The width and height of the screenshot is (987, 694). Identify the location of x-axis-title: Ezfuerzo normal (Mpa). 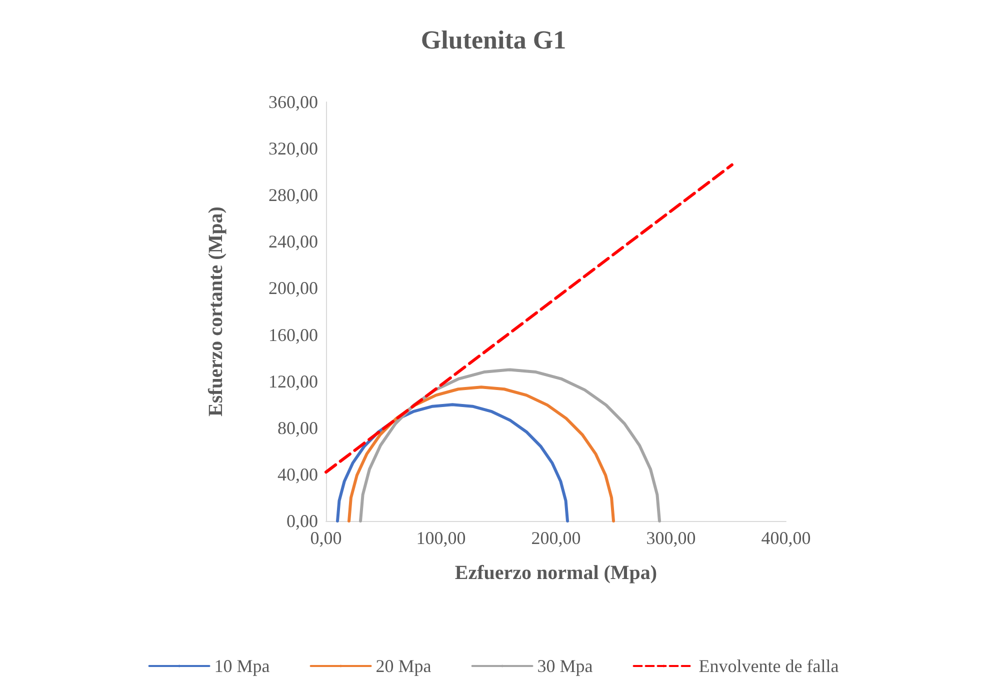
(556, 573).